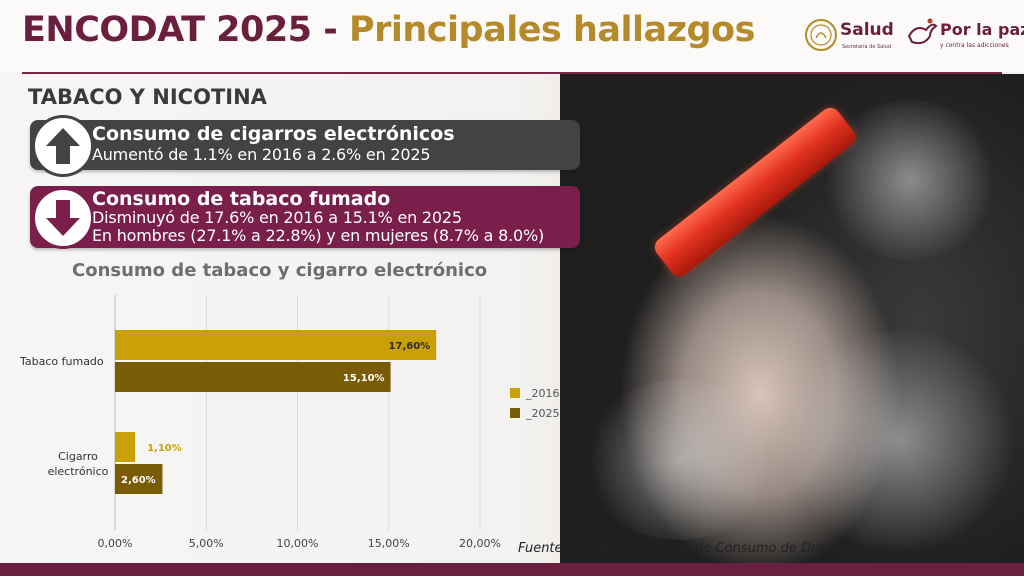 This screenshot has width=1024, height=576. I want to click on x-tick-label: 0,00%, so click(115, 543).